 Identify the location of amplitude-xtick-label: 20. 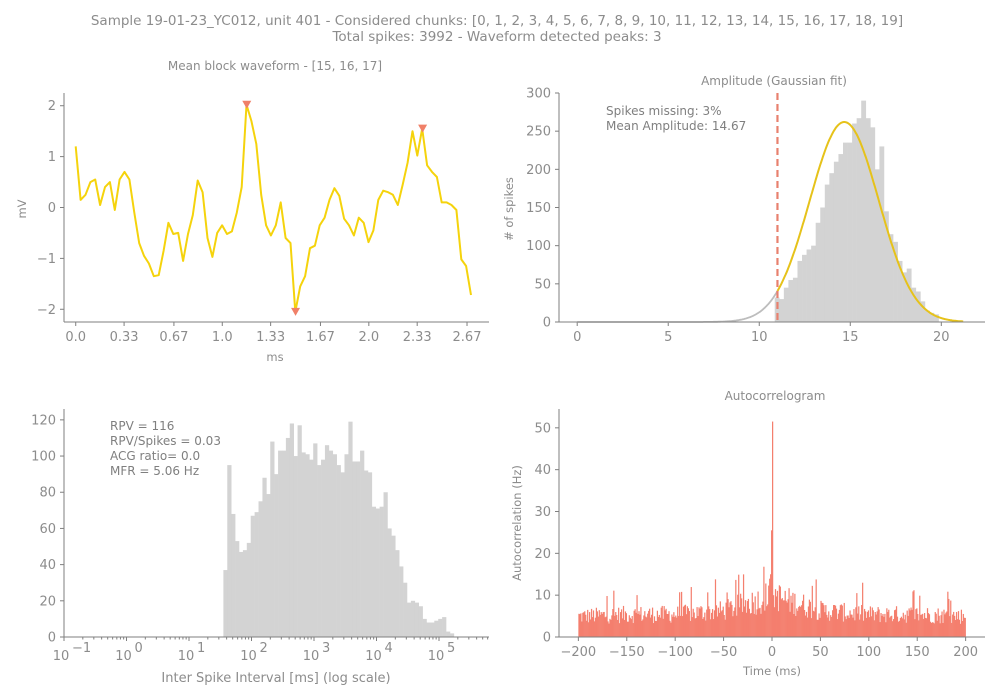
(941, 337).